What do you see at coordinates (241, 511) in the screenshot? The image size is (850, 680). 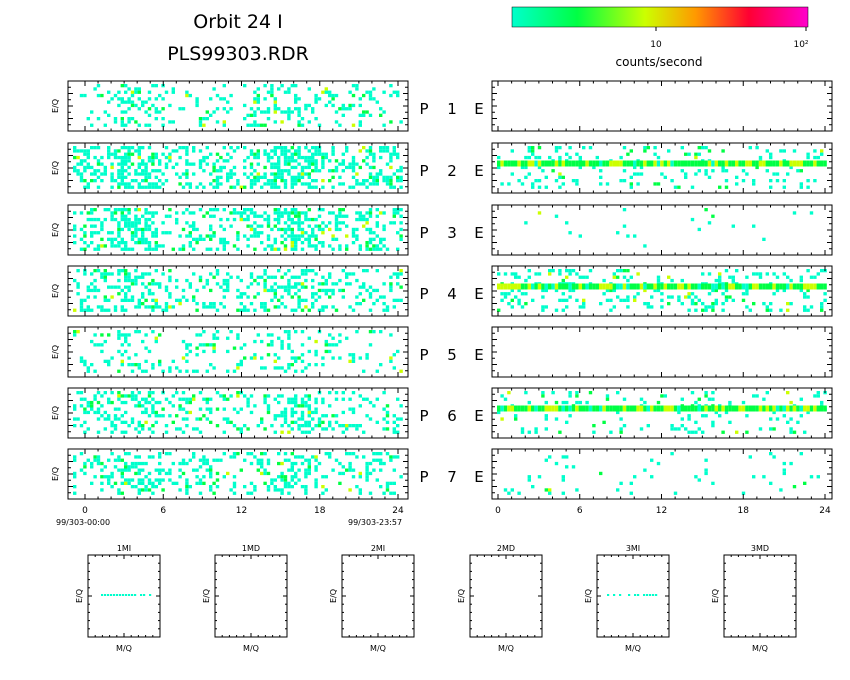 I see `left-xtick-label: 12` at bounding box center [241, 511].